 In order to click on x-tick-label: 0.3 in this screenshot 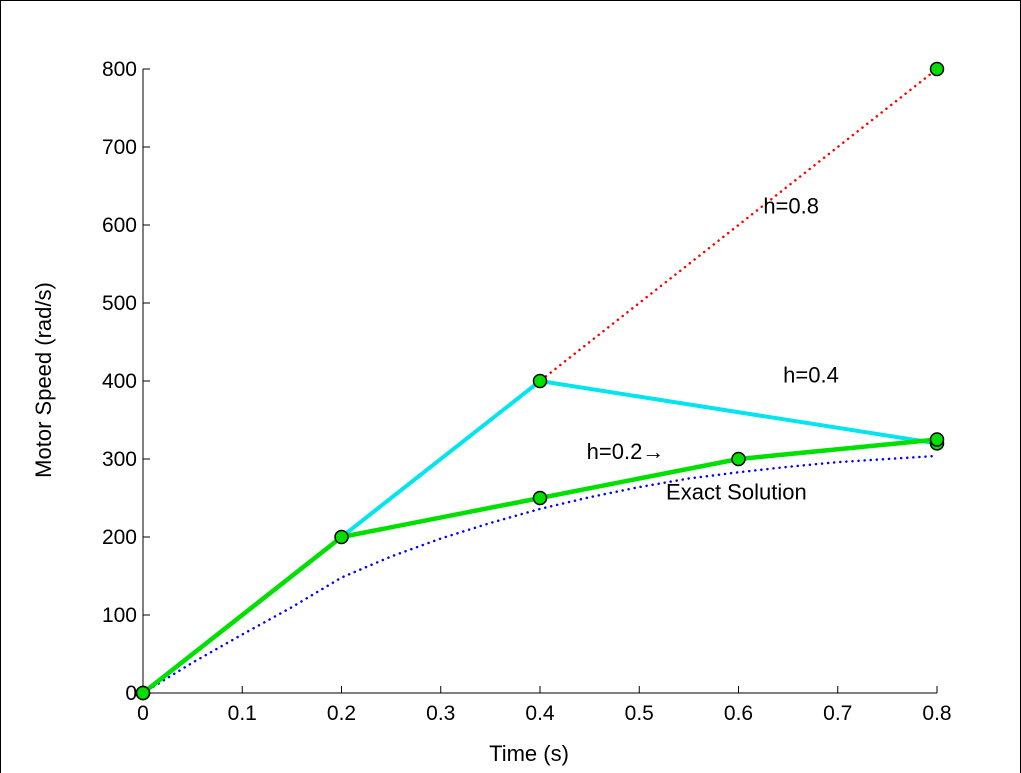, I will do `click(440, 713)`.